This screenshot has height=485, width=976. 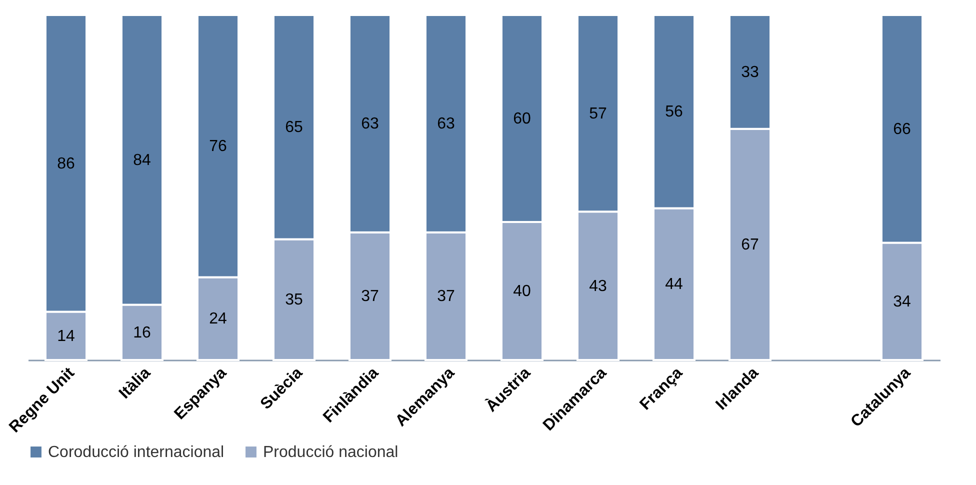 I want to click on data-label: 56, so click(x=674, y=112).